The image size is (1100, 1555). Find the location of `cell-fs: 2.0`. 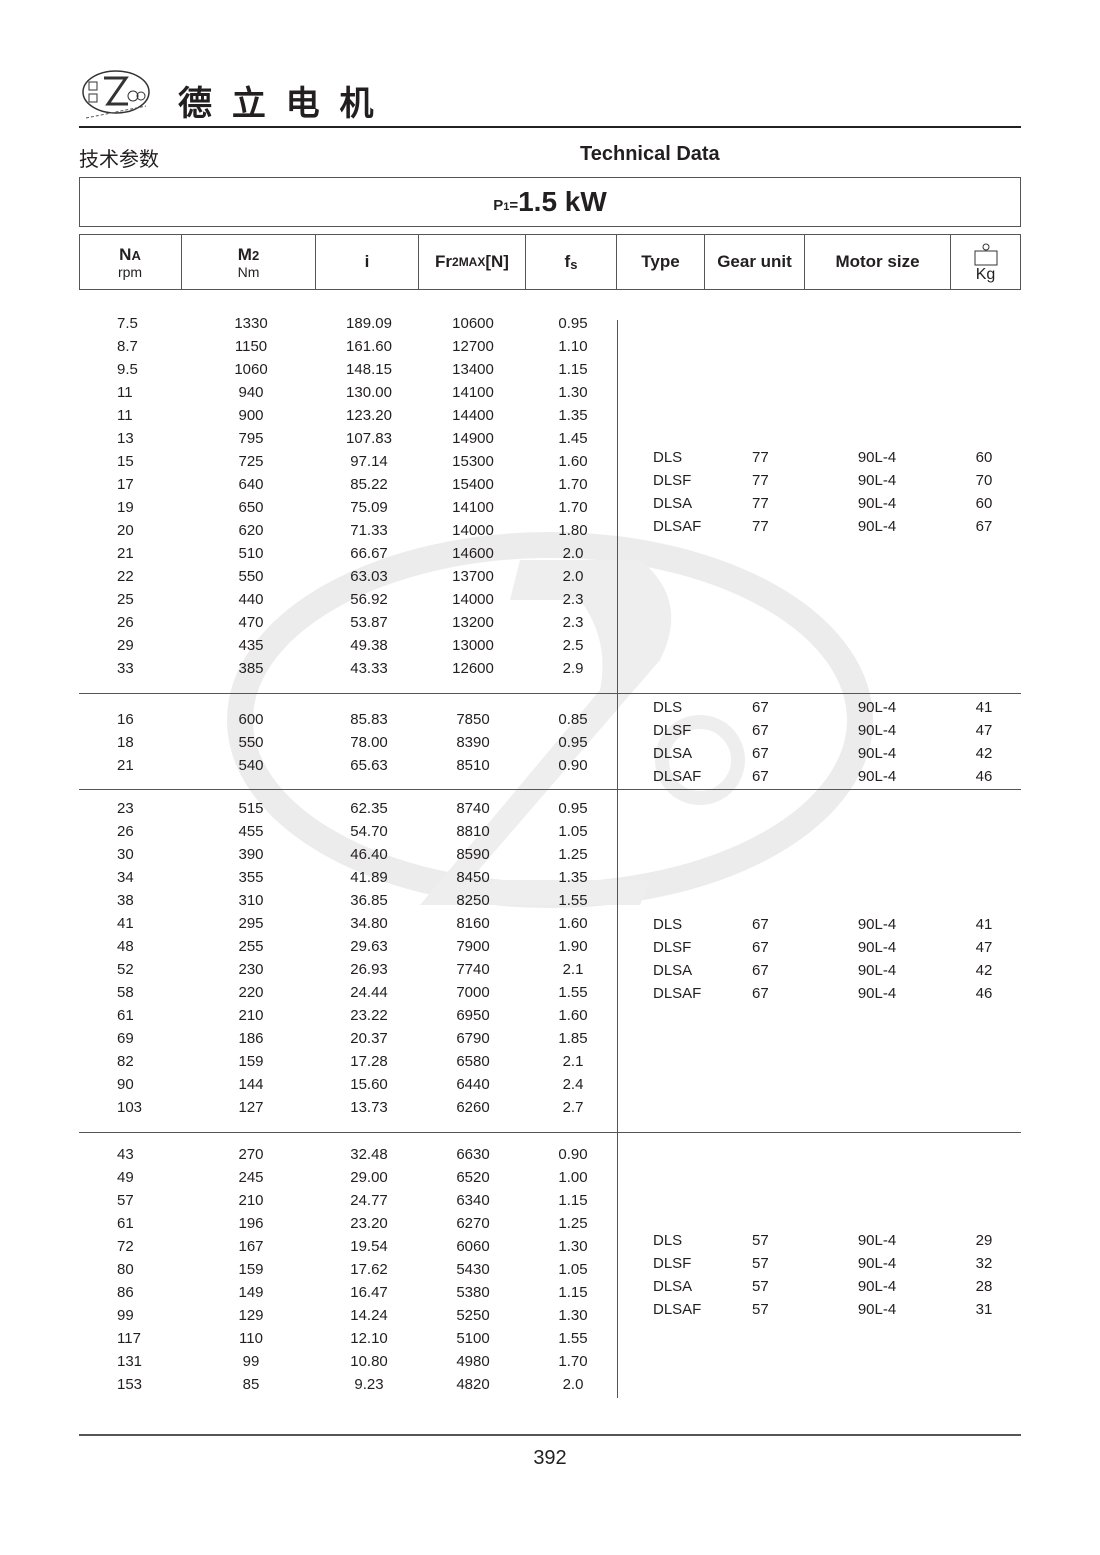

cell-fs: 2.0 is located at coordinates (573, 553).